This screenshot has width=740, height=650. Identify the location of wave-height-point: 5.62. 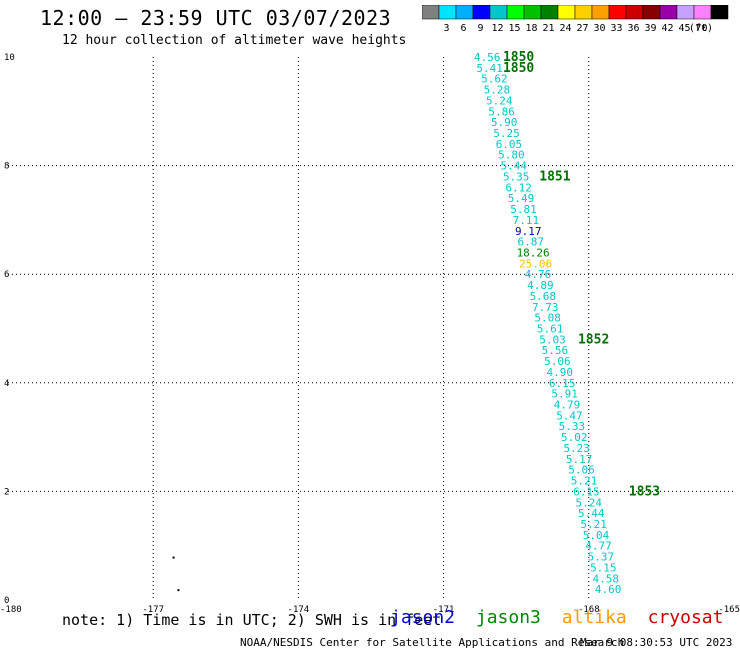
(494, 79).